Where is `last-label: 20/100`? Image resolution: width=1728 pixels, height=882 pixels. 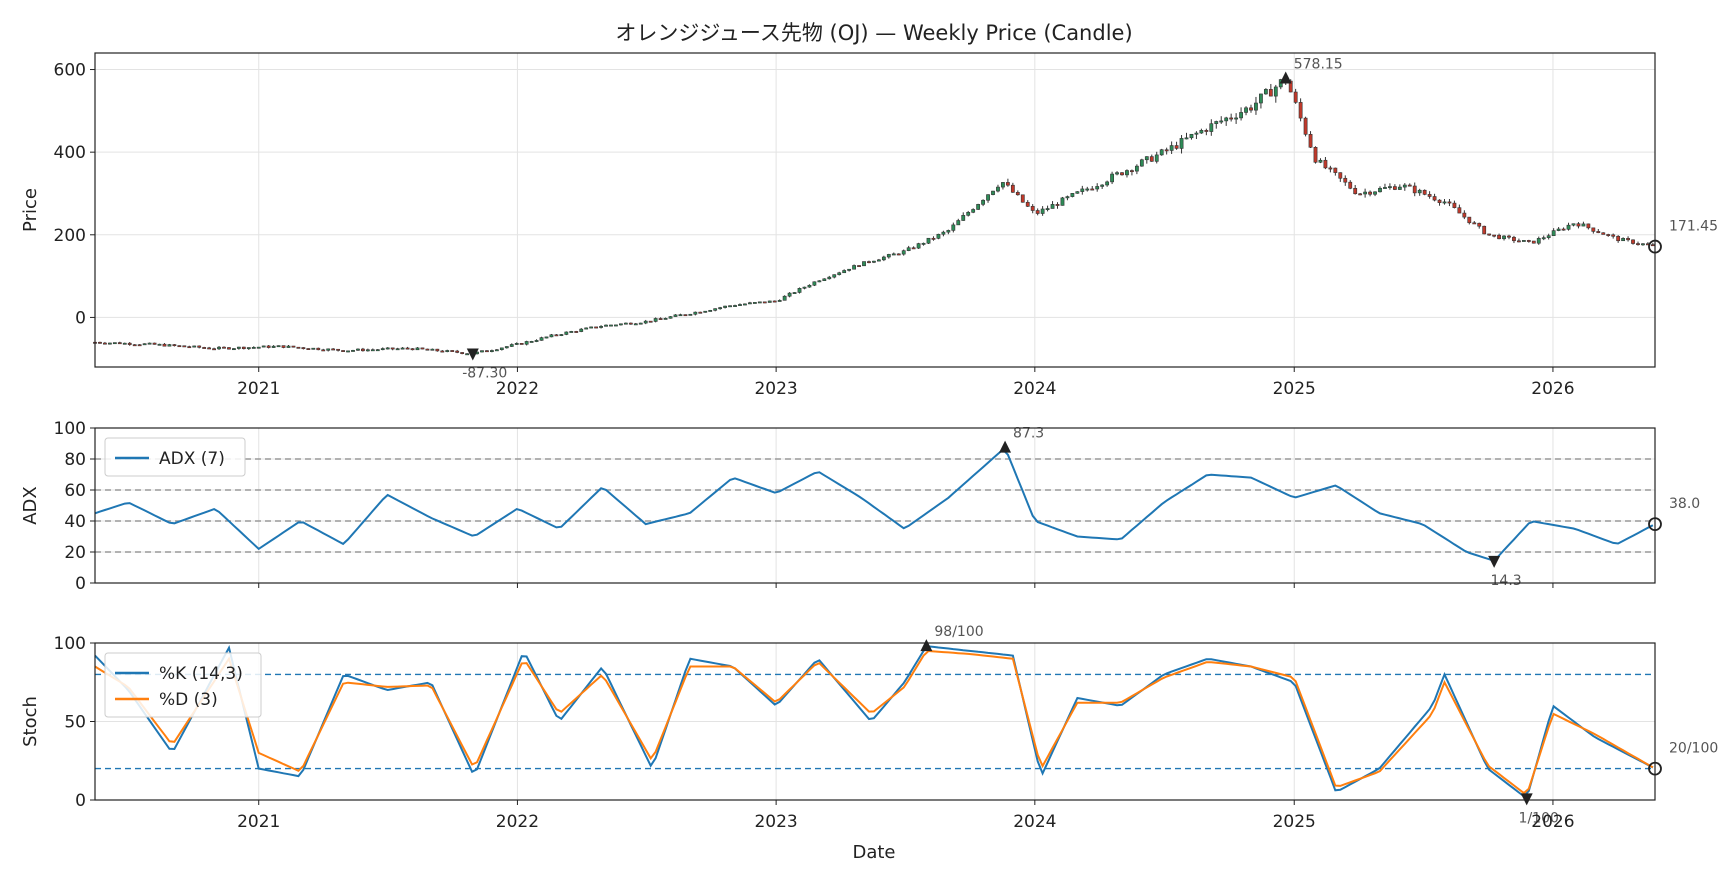
last-label: 20/100 is located at coordinates (1693, 749).